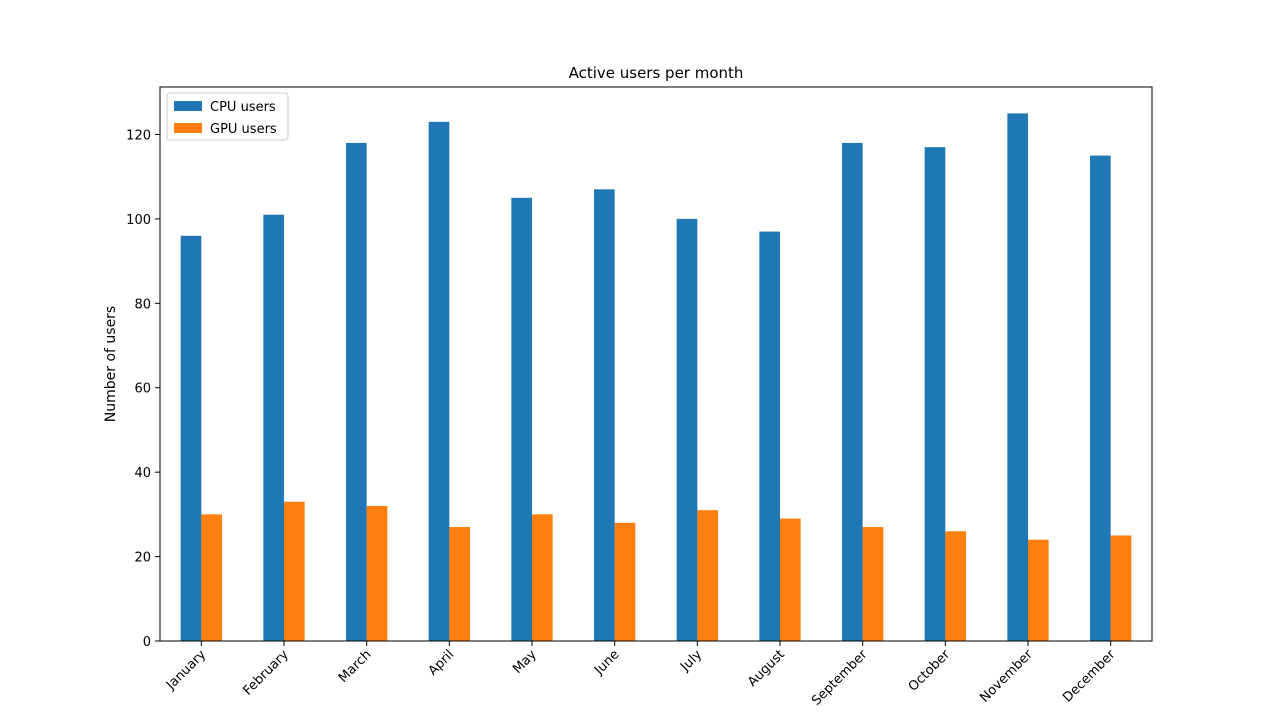 This screenshot has height=724, width=1280. Describe the element at coordinates (1006, 676) in the screenshot. I see `x-tick-label: November` at that location.